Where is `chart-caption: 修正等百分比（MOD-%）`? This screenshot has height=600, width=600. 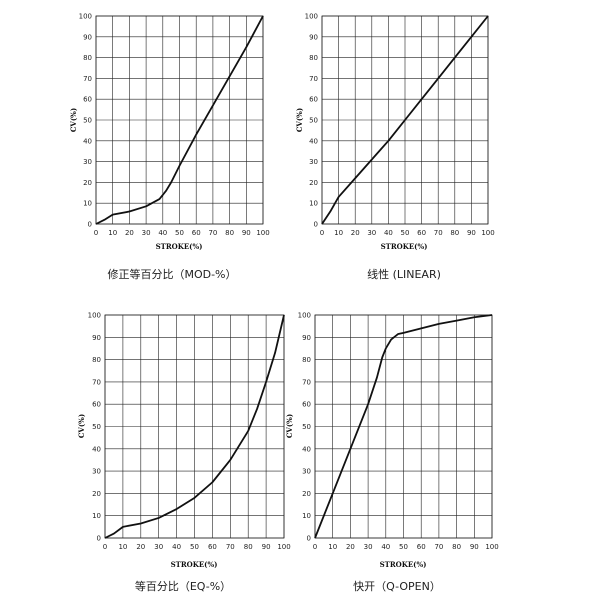 chart-caption: 修正等百分比（MOD-%） is located at coordinates (171, 274).